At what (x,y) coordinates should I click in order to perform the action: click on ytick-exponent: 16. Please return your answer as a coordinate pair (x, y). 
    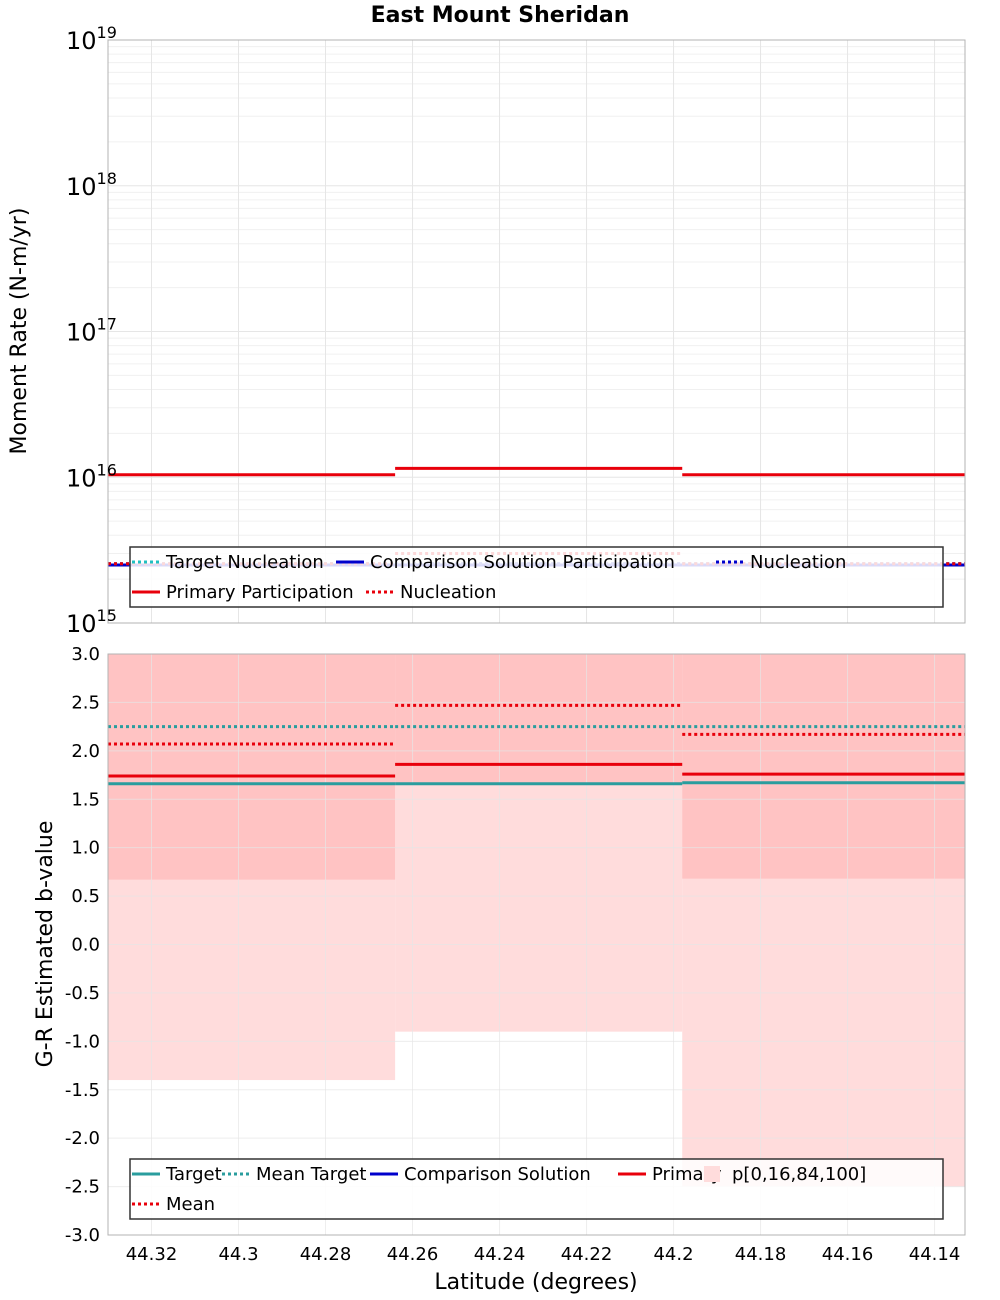
    Looking at the image, I should click on (107, 469).